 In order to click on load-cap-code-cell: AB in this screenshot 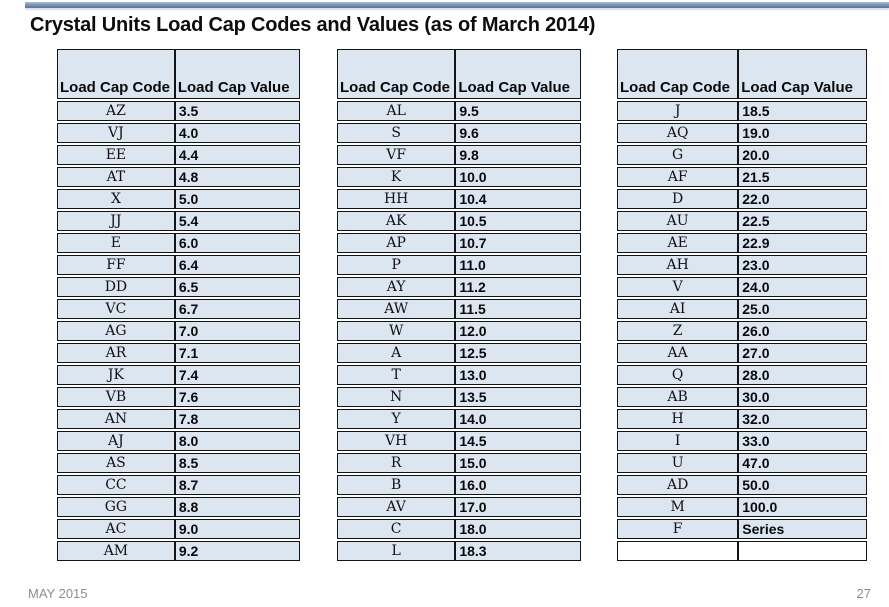, I will do `click(678, 397)`.